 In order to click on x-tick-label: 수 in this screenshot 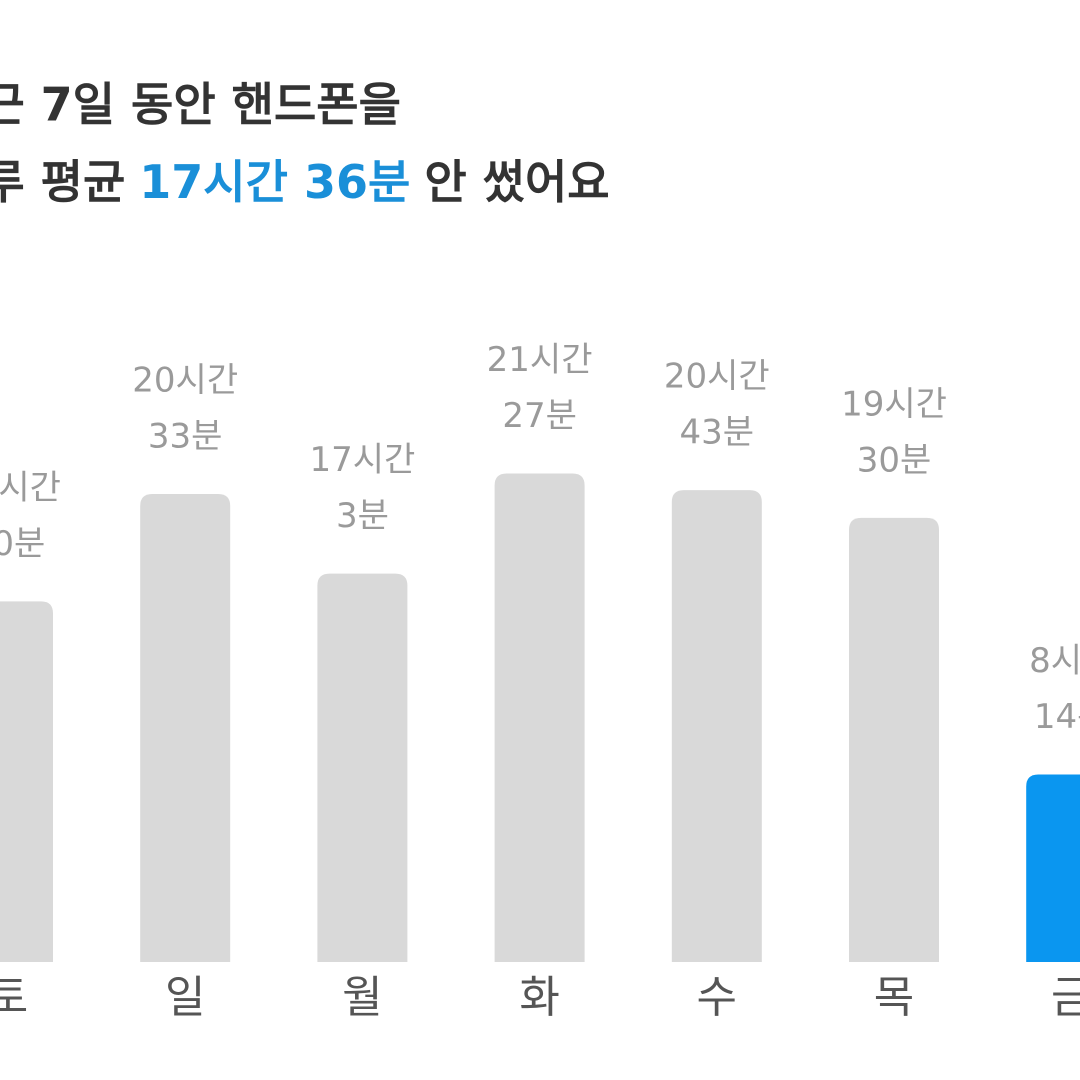, I will do `click(717, 997)`.